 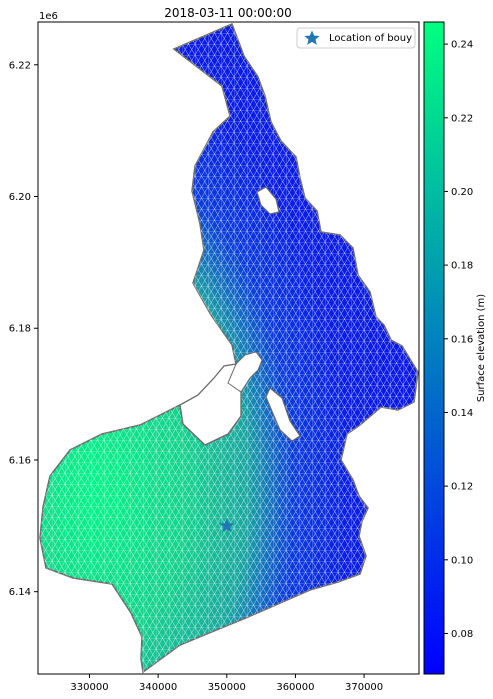 I want to click on bouy-marker, so click(x=227, y=525).